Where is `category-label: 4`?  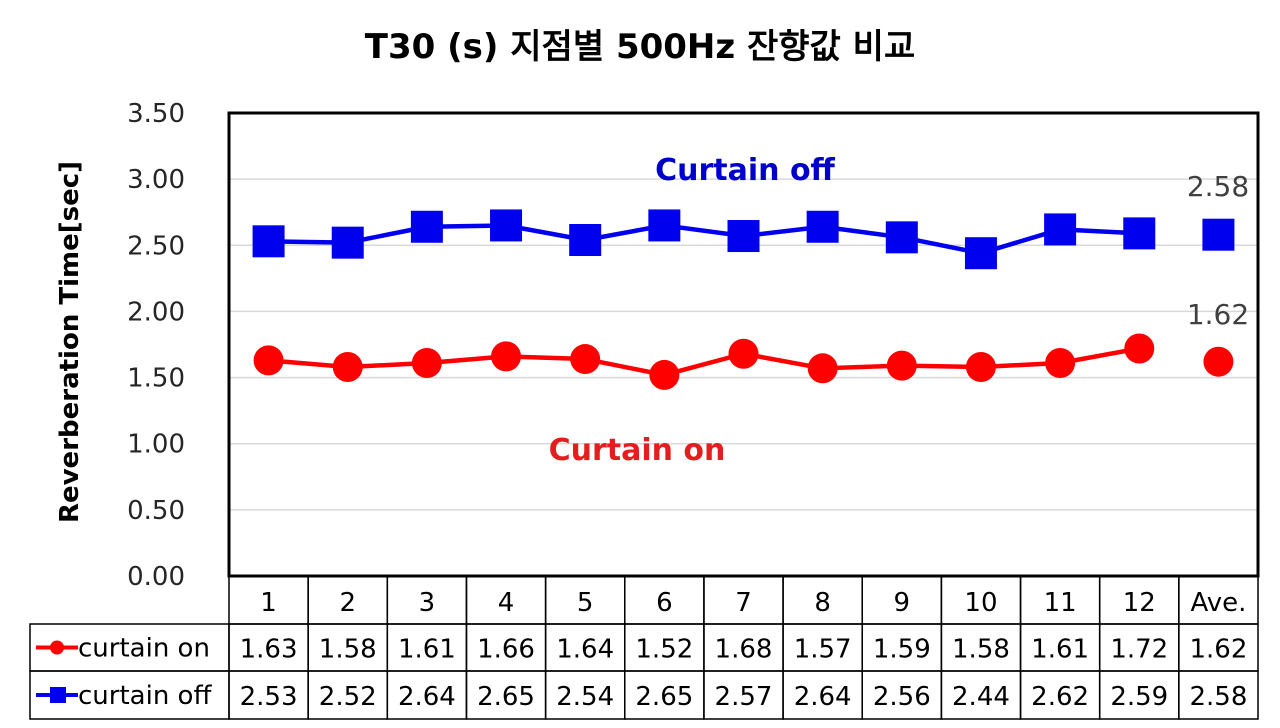
category-label: 4 is located at coordinates (506, 603).